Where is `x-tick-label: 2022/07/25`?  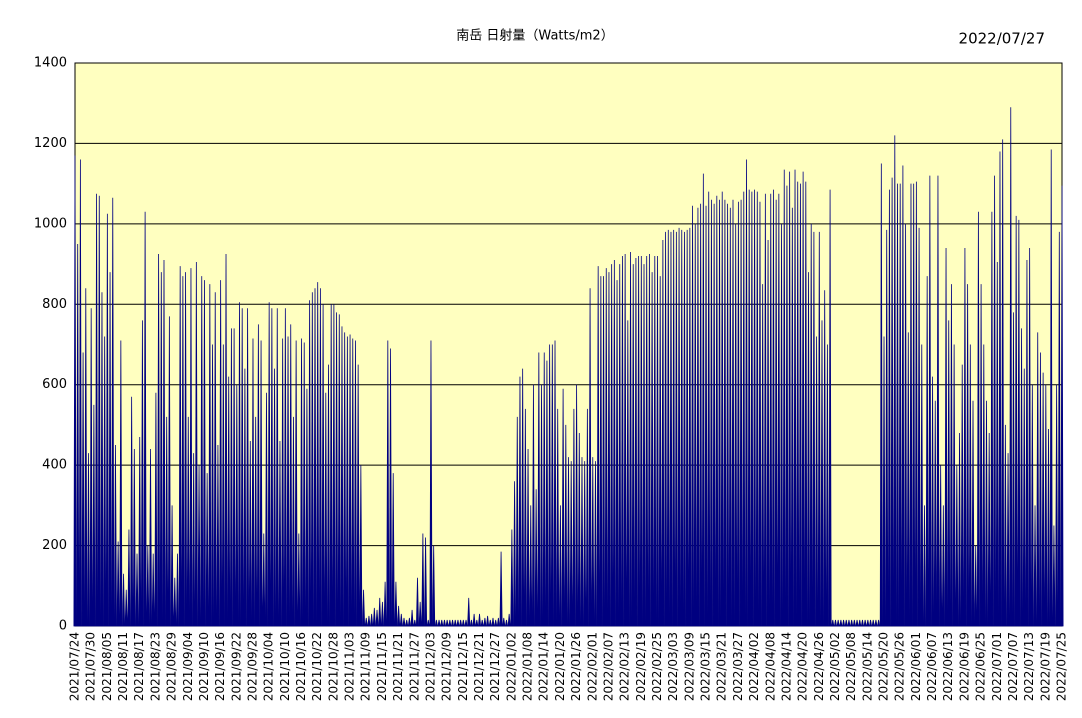 x-tick-label: 2022/07/25 is located at coordinates (1062, 666).